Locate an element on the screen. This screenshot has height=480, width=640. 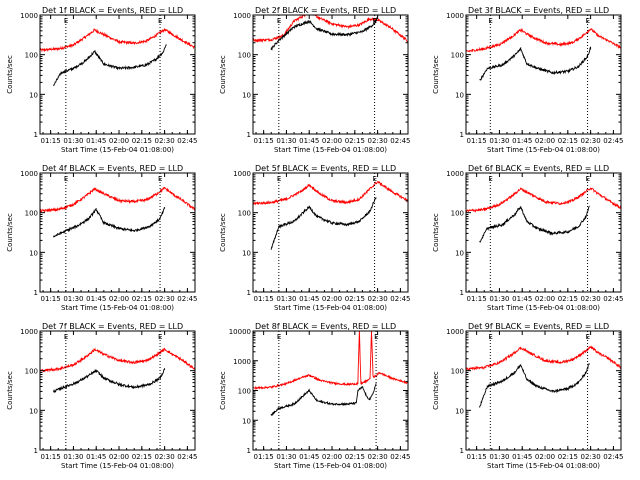
panel-title: Det 3f BLACK = Events, RED = LLD is located at coordinates (538, 10).